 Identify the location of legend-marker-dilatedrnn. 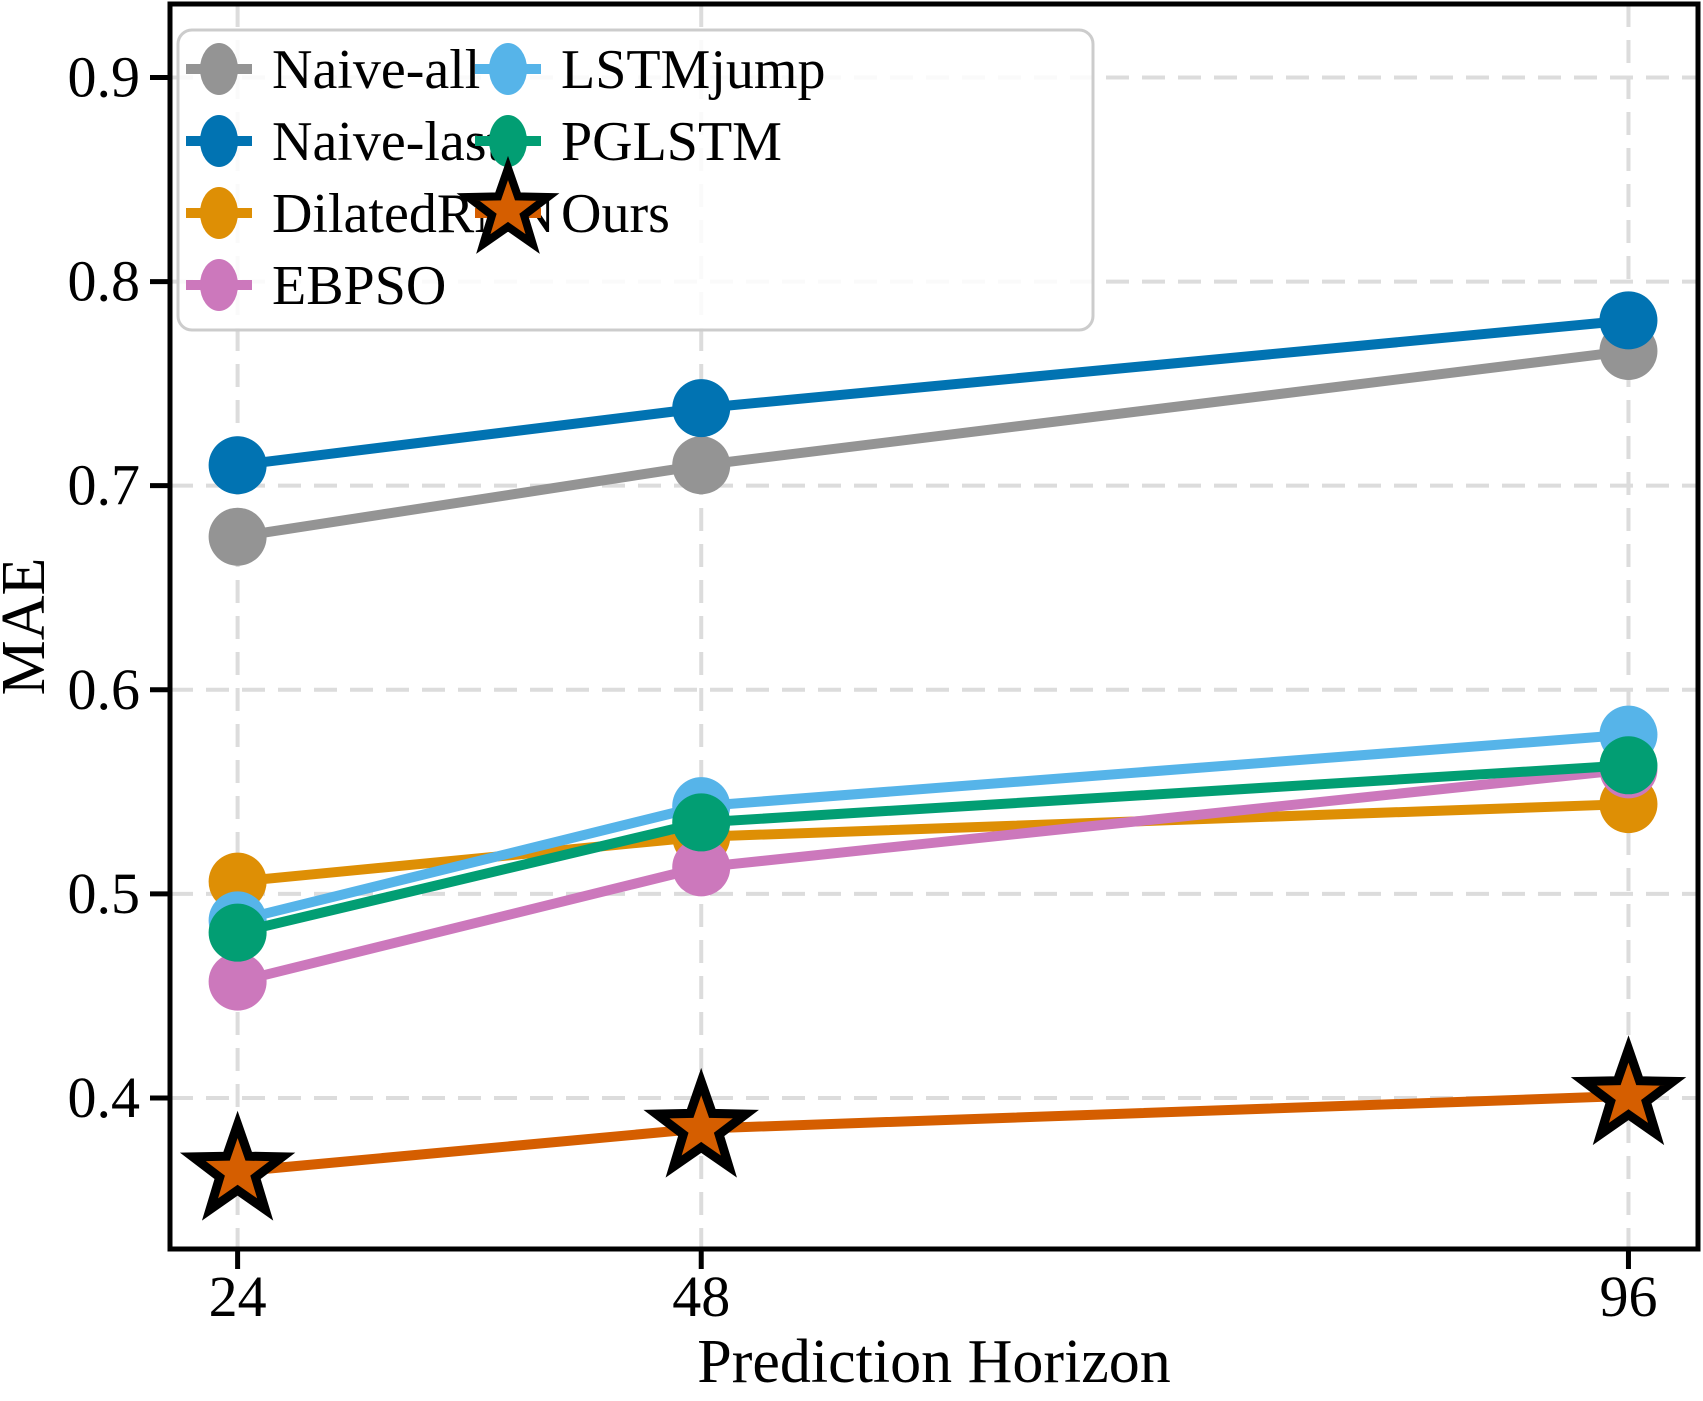
(219, 213).